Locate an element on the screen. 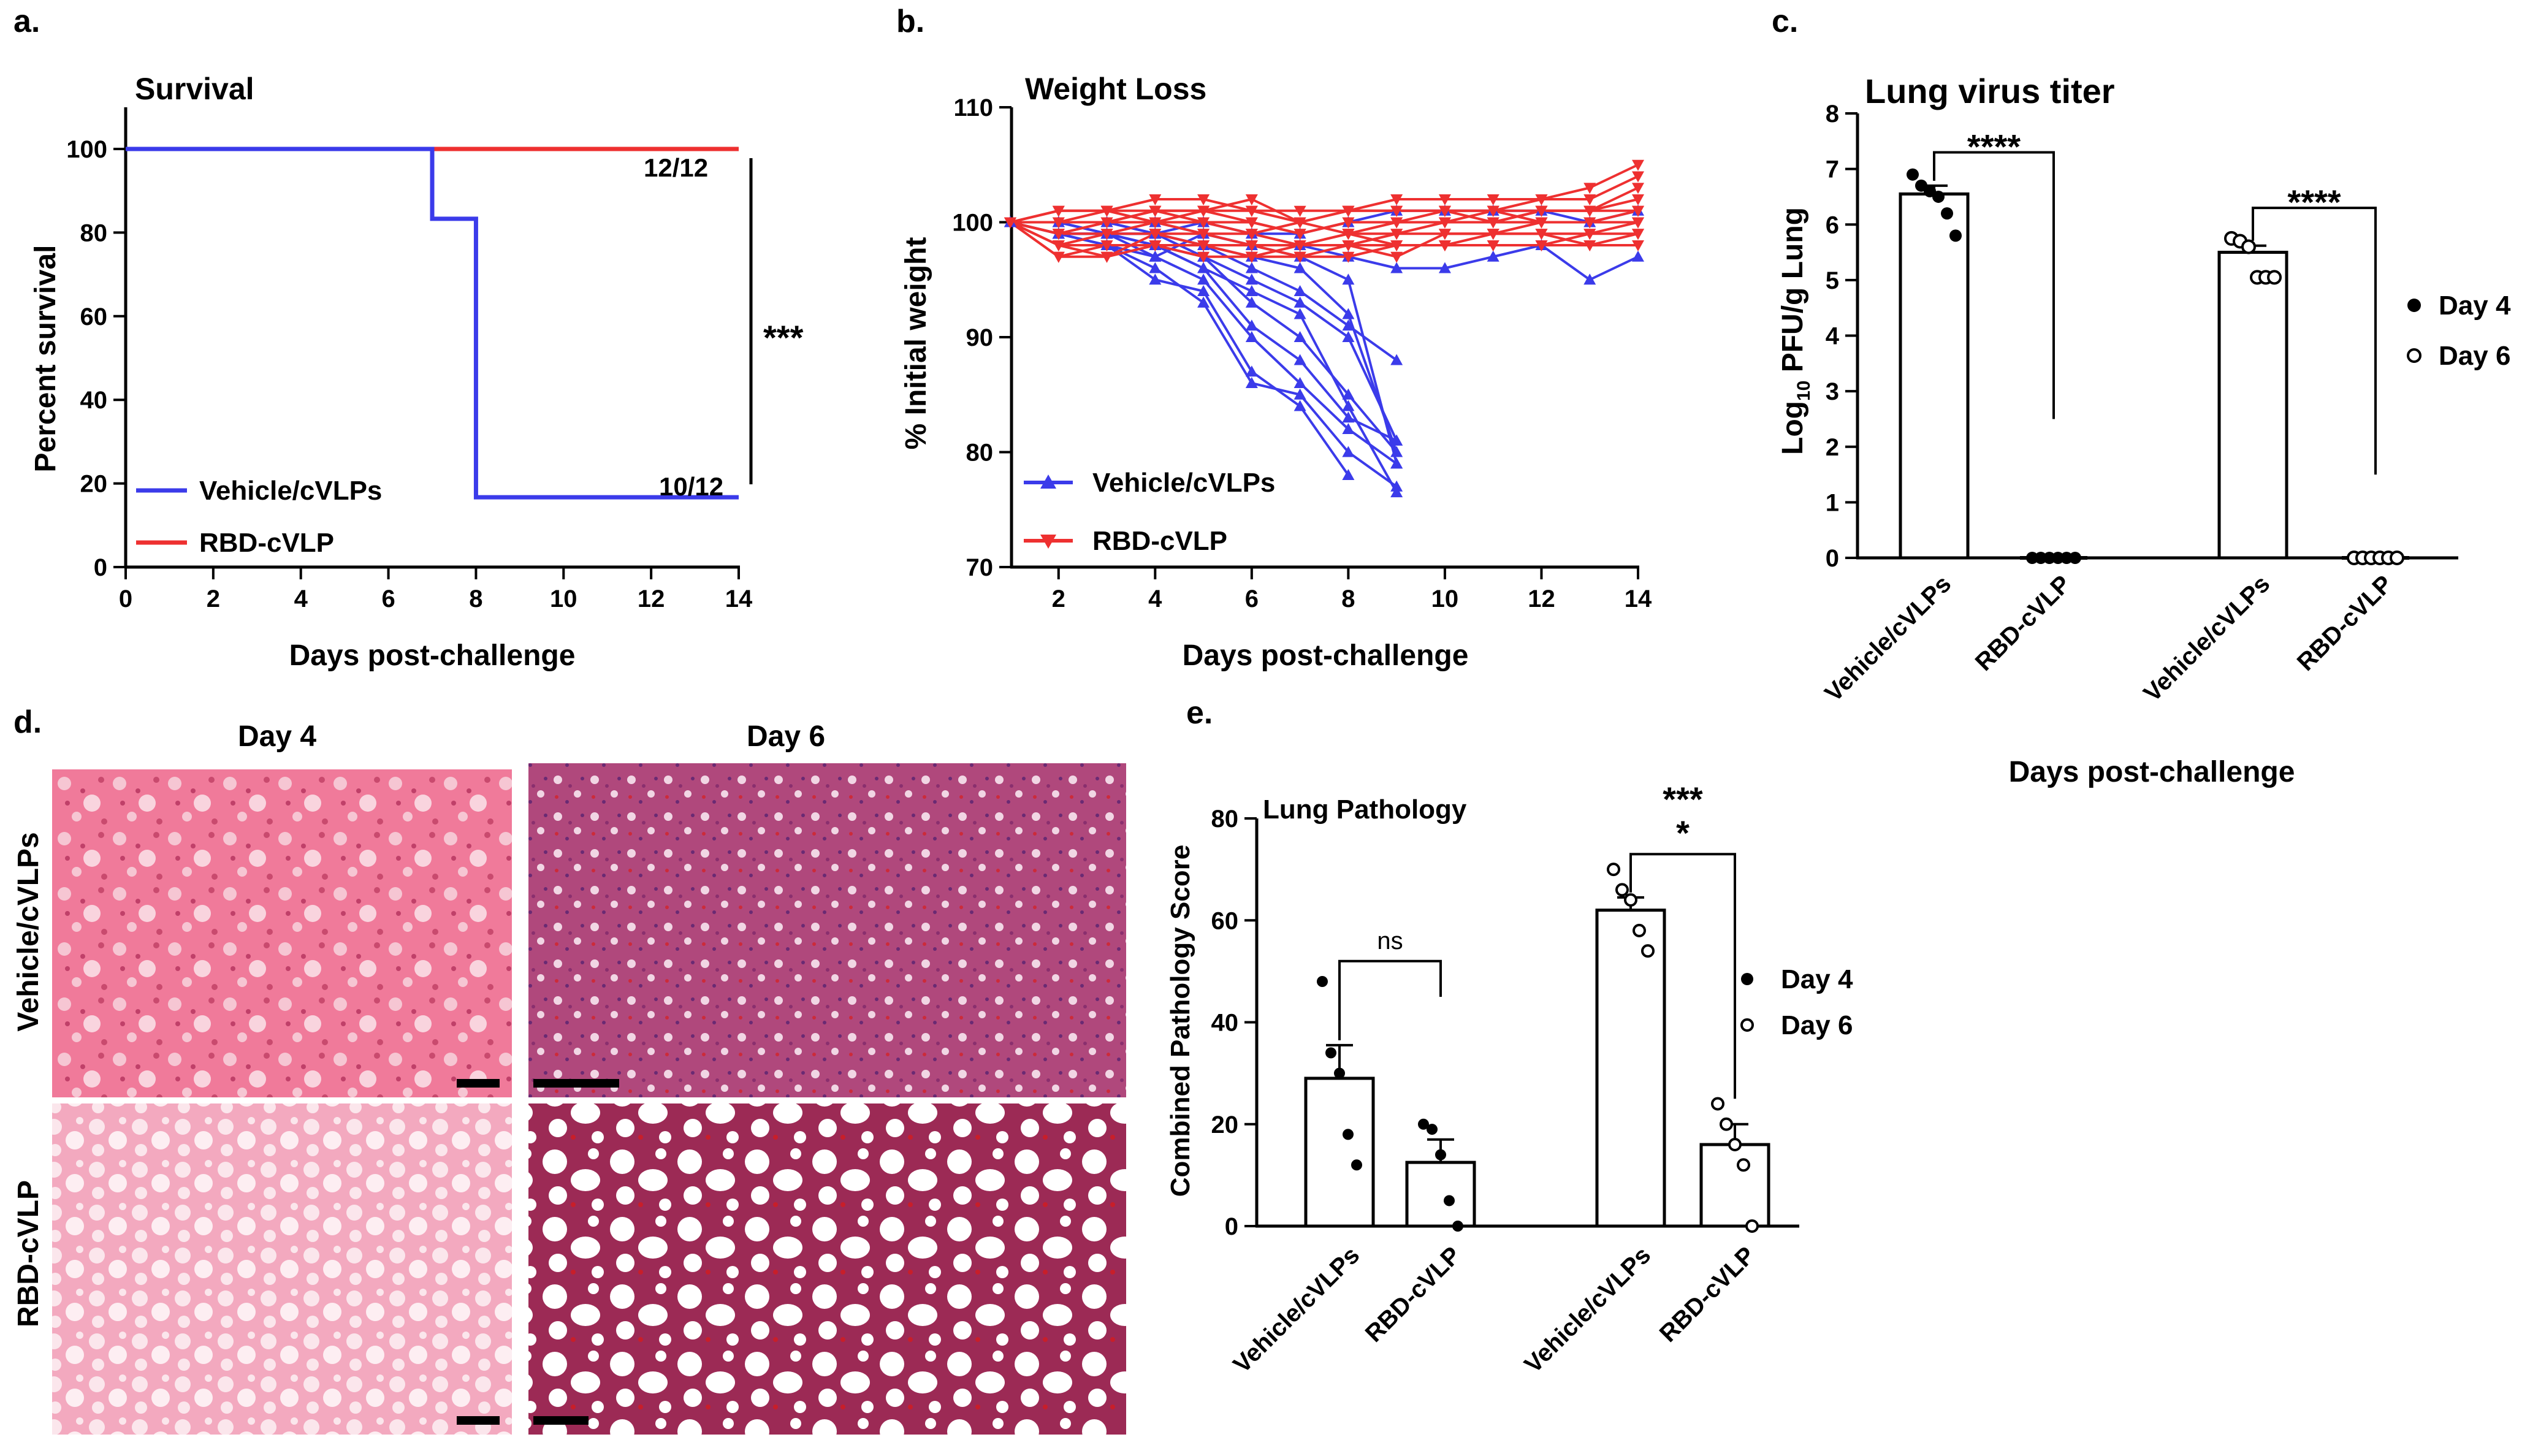 The image size is (2530, 1456). y-tick-label: 1 is located at coordinates (1832, 502).